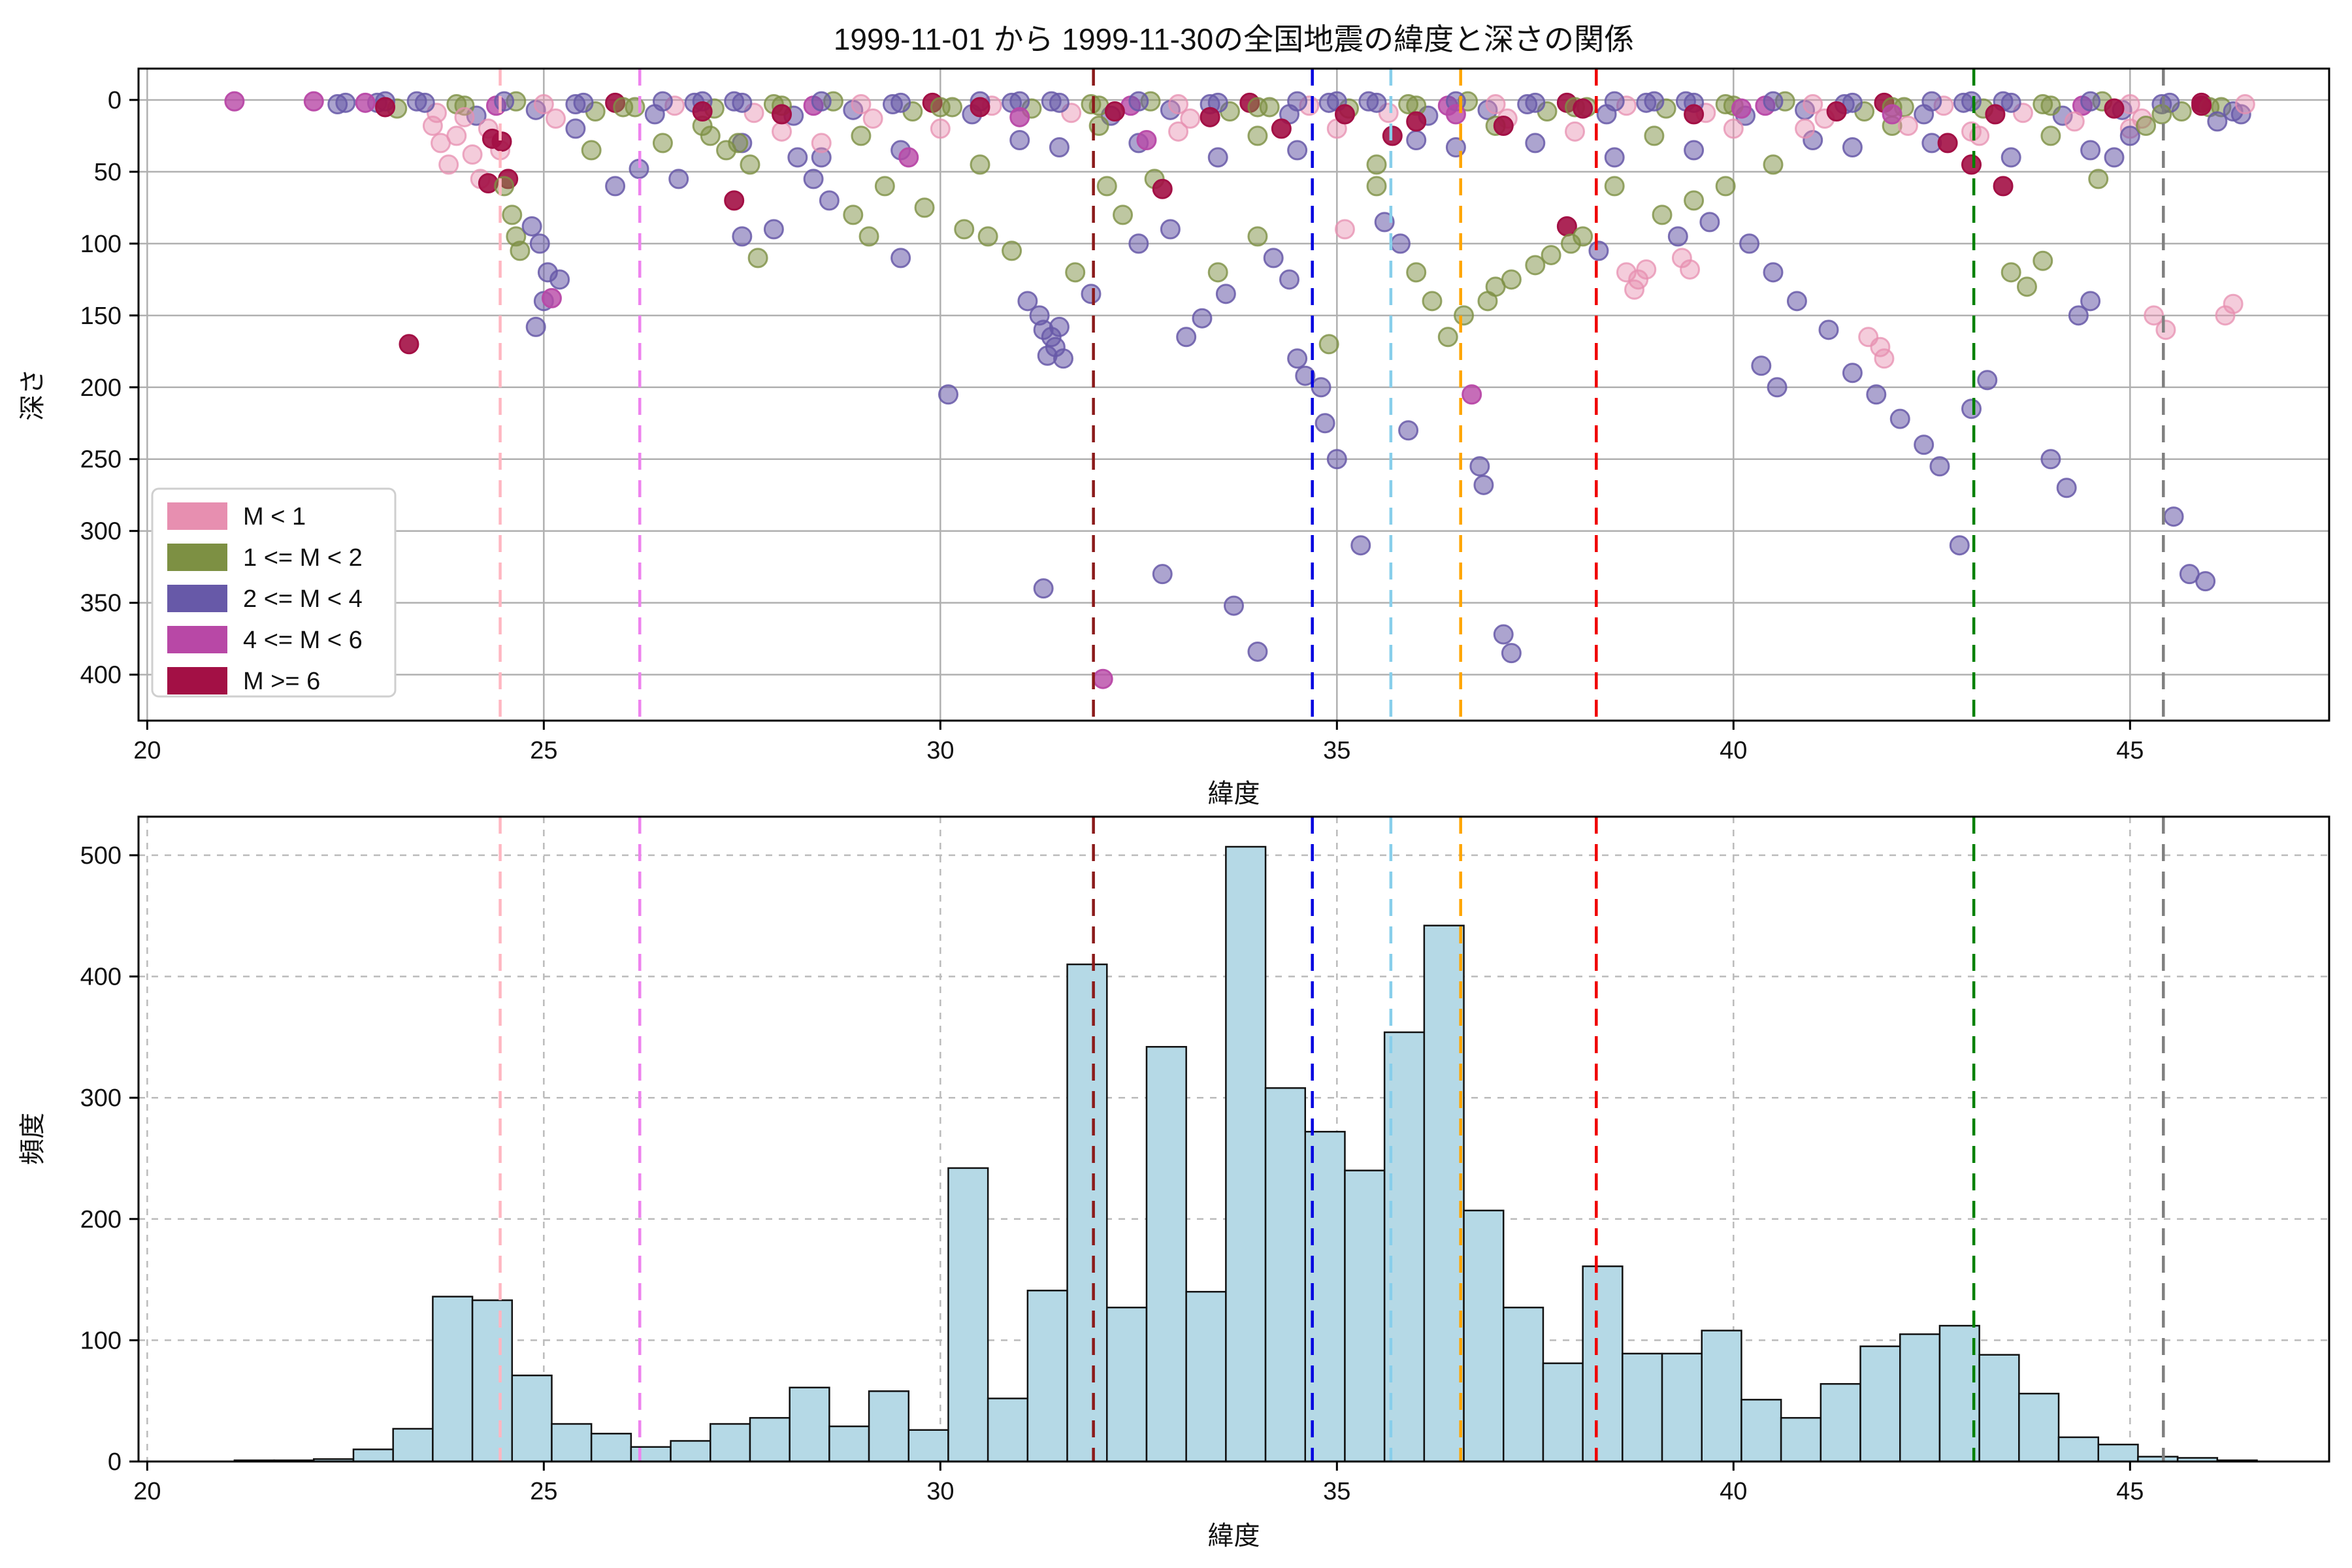  Describe the element at coordinates (101, 1340) in the screenshot. I see `tick-label: 100` at that location.